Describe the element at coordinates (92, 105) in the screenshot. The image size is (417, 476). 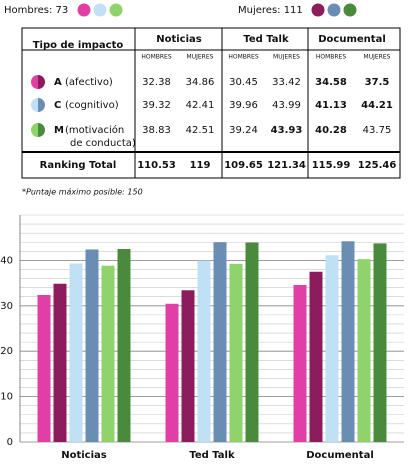
I see `row-label: (cognitivo)` at that location.